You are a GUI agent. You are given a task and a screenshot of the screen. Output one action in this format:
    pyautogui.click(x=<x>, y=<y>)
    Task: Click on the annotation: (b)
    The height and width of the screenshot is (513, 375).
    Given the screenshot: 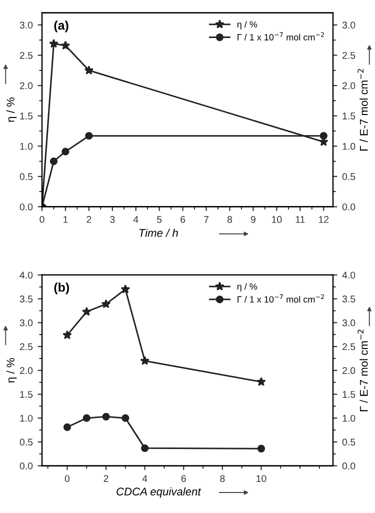 What is the action you would take?
    pyautogui.click(x=61, y=288)
    